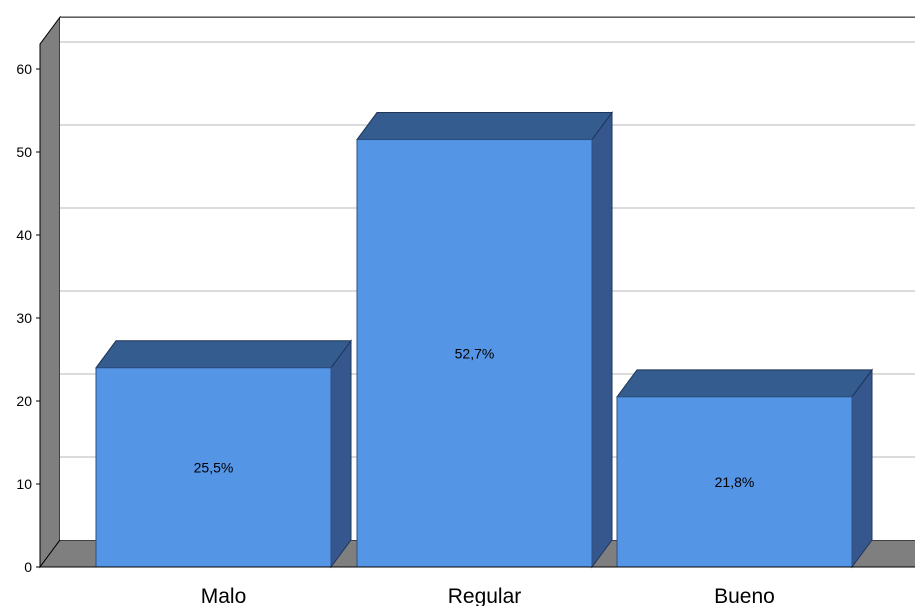  I want to click on data-label: 25,5%, so click(214, 467).